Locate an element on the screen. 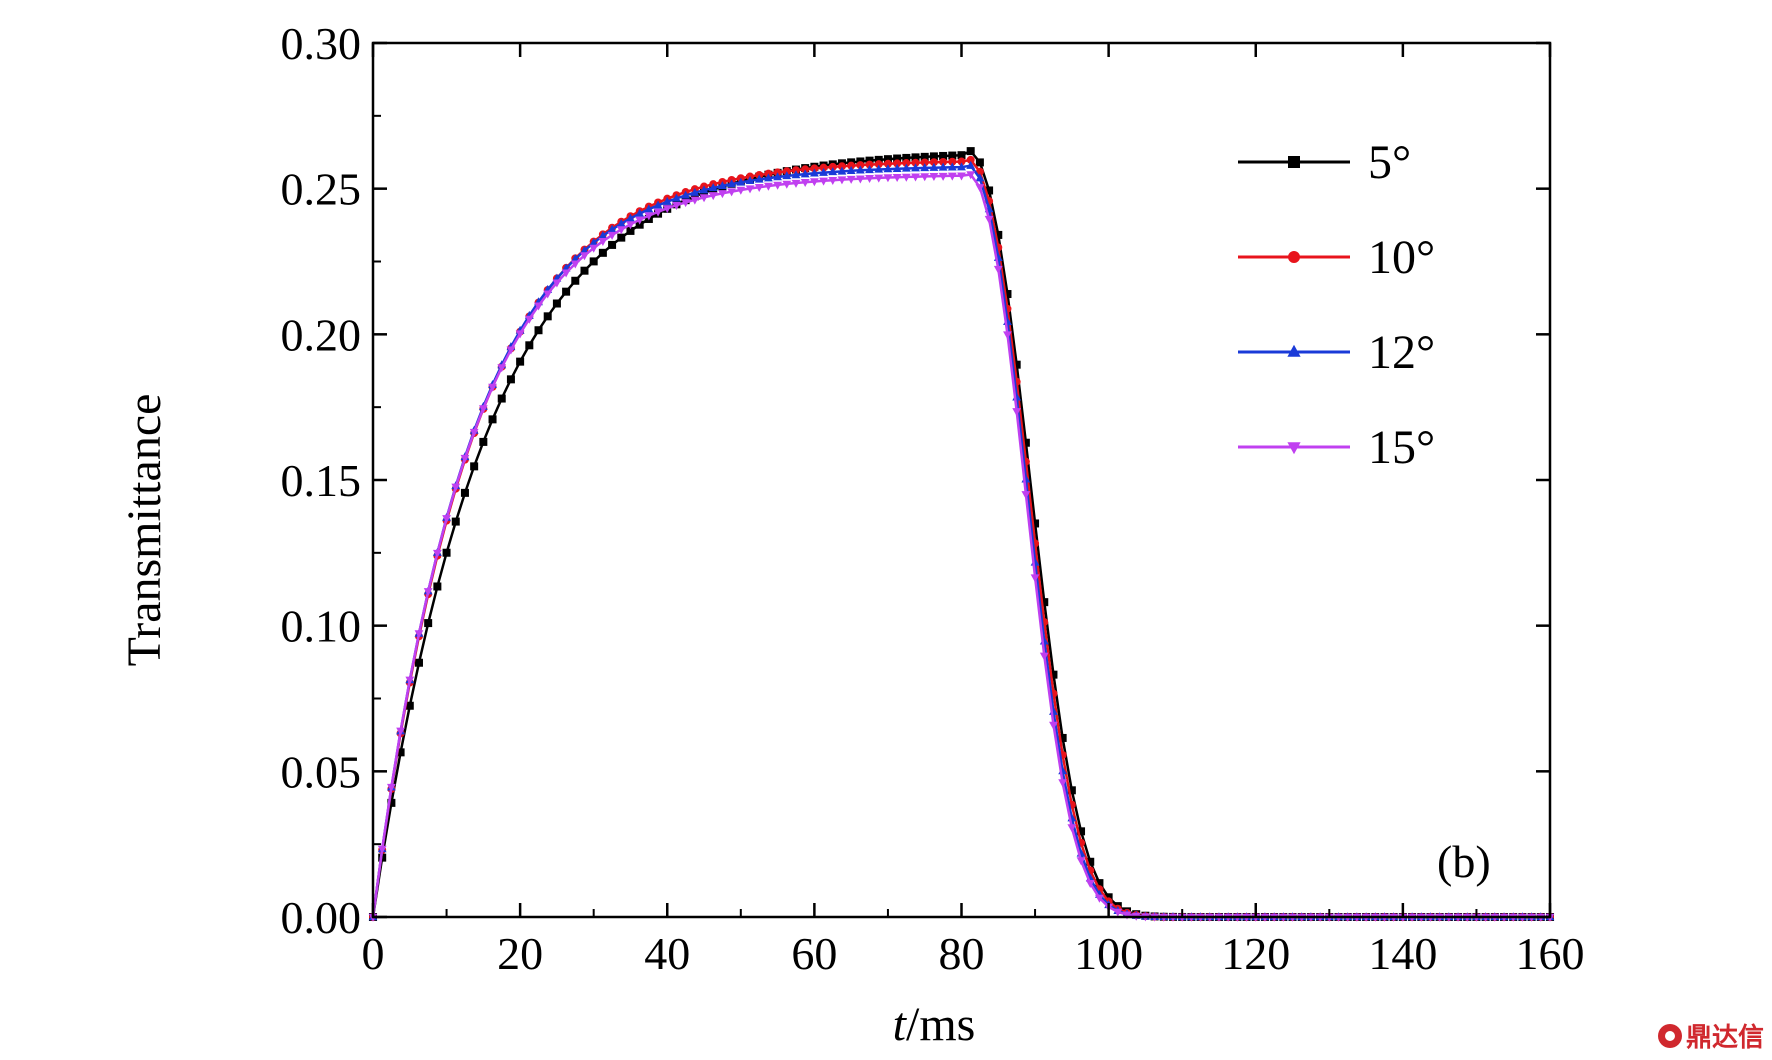 This screenshot has height=1060, width=1772. watermark-logo: 鼎达信 is located at coordinates (1710, 1035).